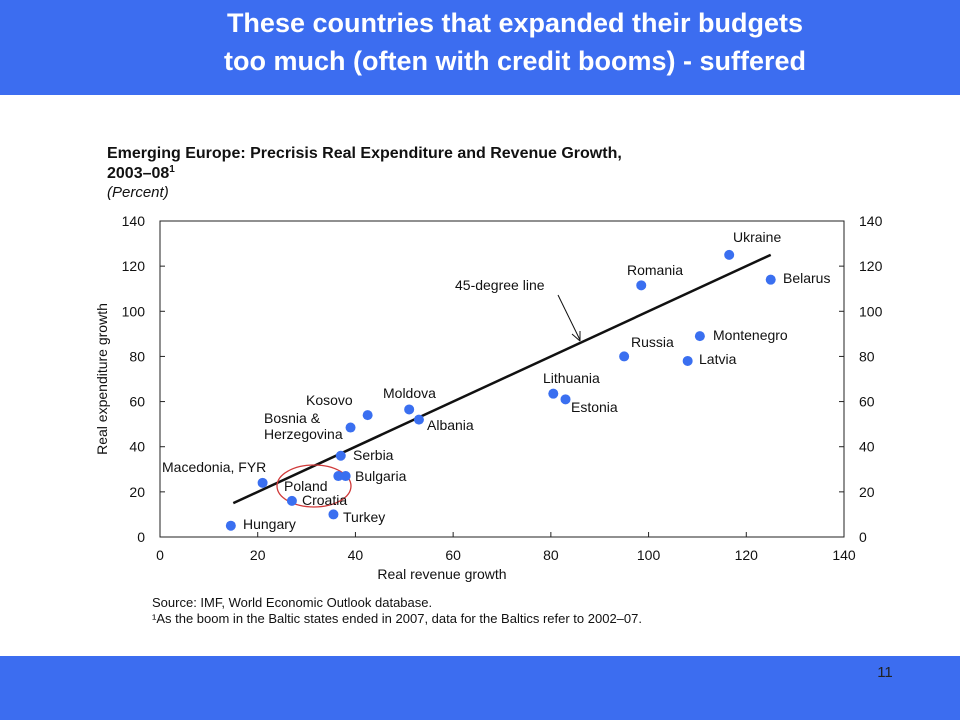 This screenshot has height=720, width=960. I want to click on chart-subtitle: (Percent), so click(138, 192).